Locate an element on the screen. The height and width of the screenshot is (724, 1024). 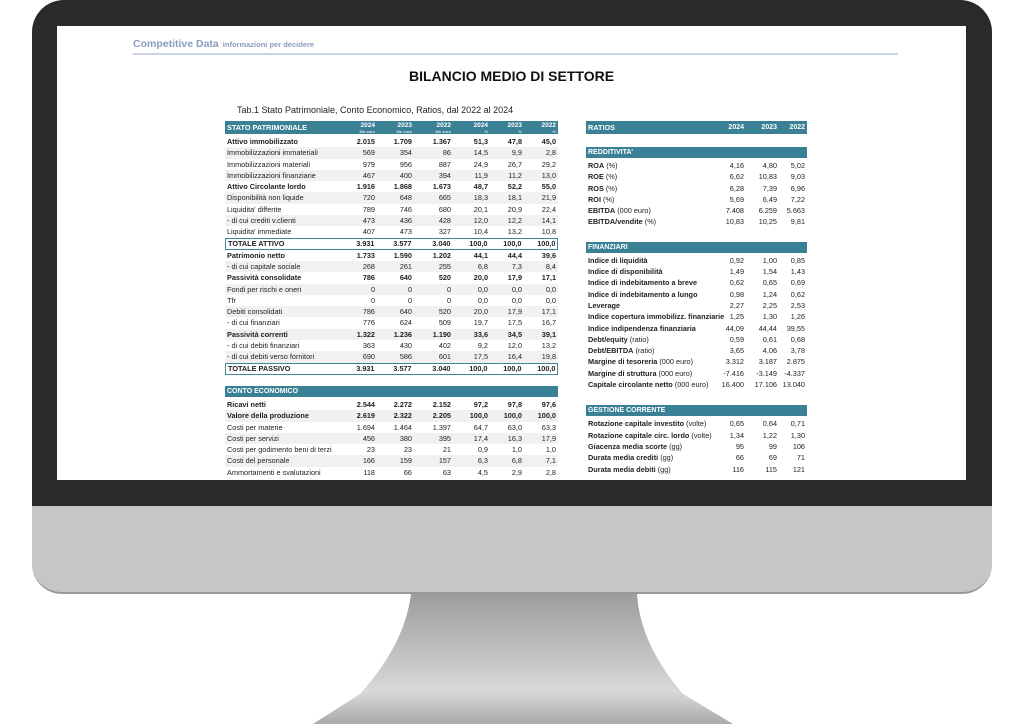
cell-value: 402 is located at coordinates (444, 346).